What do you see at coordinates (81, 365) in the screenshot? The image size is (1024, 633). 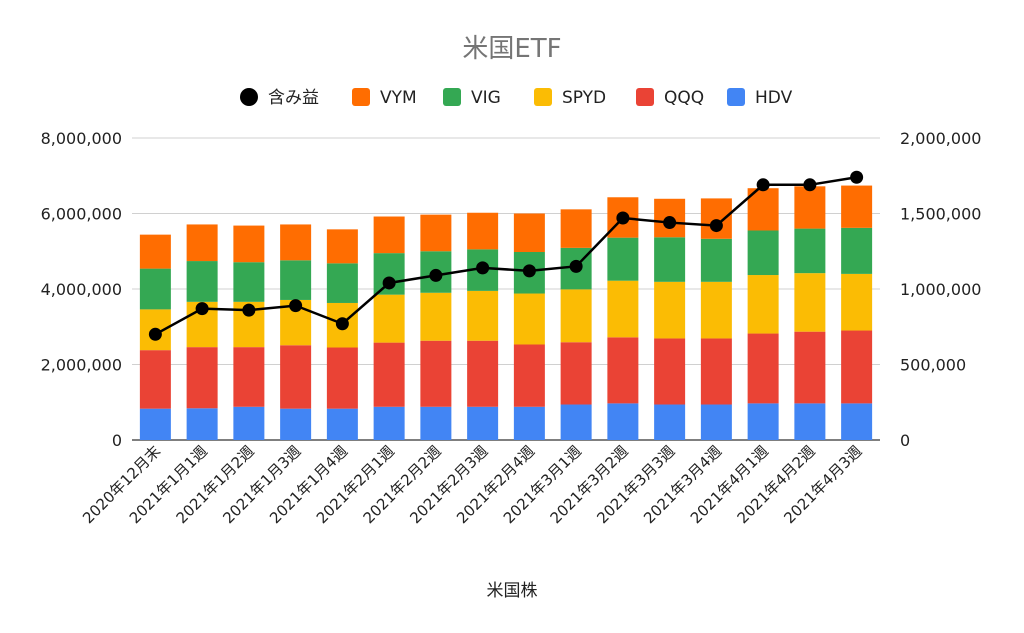 I see `y-left-tick-label: 2,000,000` at bounding box center [81, 365].